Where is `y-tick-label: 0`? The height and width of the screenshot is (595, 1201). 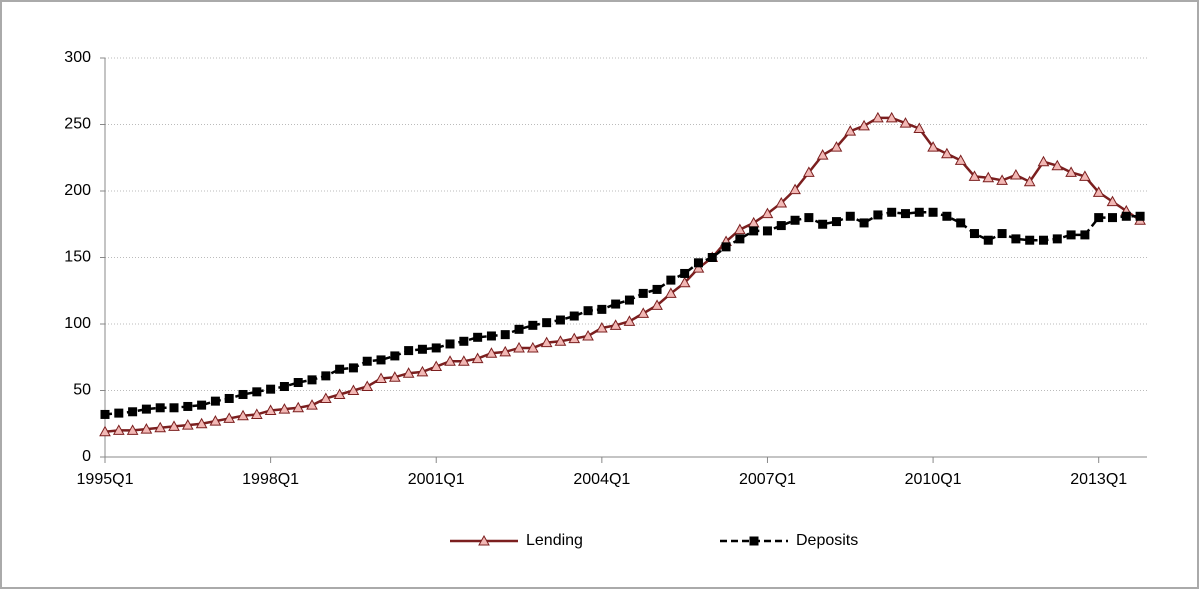
y-tick-label: 0 is located at coordinates (86, 456).